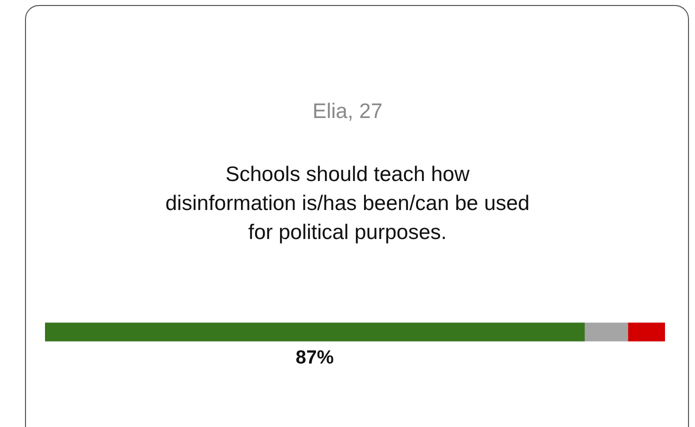  I want to click on chart-subtitle: Schools should teach how disinformation is/has been/can be used for political purposes., so click(347, 204).